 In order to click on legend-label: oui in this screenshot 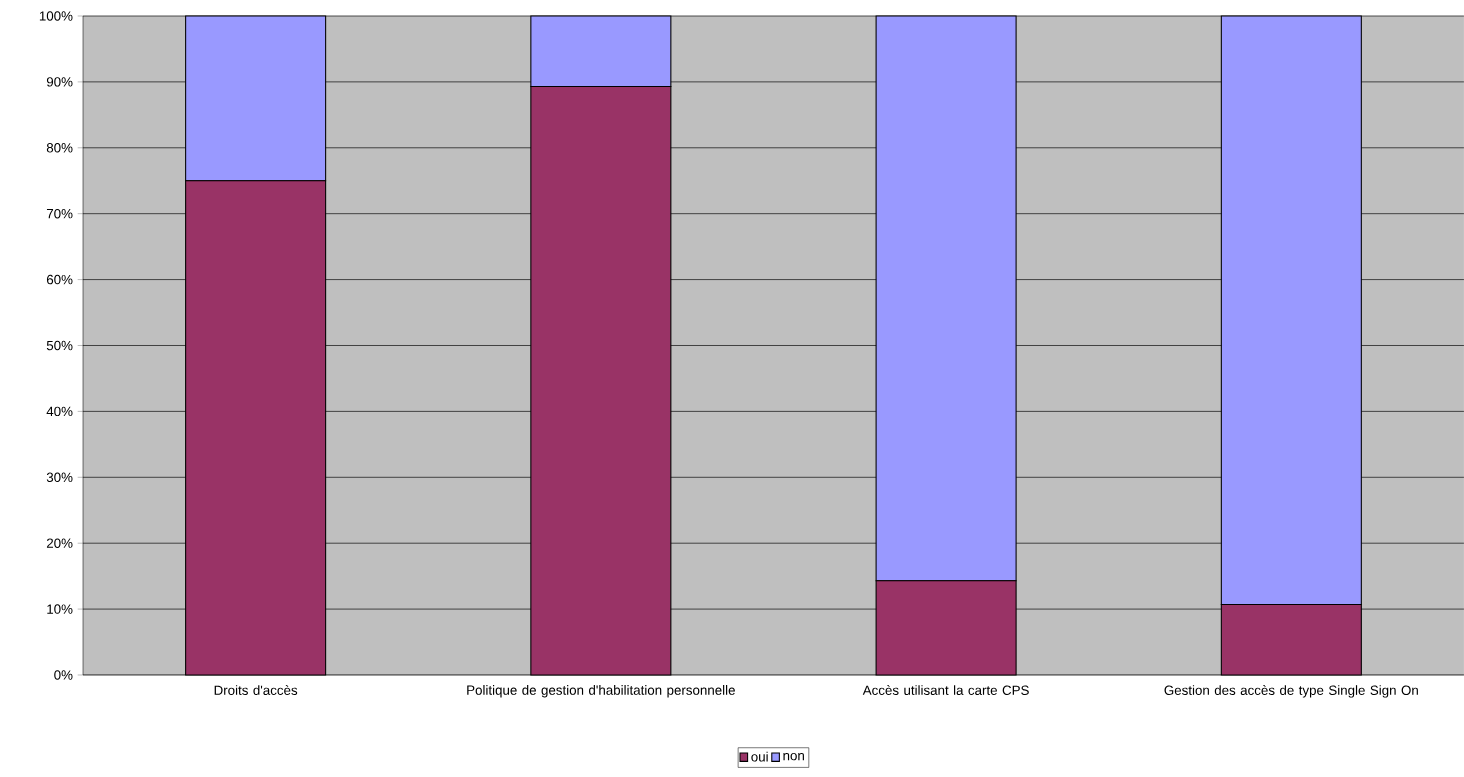, I will do `click(759, 756)`.